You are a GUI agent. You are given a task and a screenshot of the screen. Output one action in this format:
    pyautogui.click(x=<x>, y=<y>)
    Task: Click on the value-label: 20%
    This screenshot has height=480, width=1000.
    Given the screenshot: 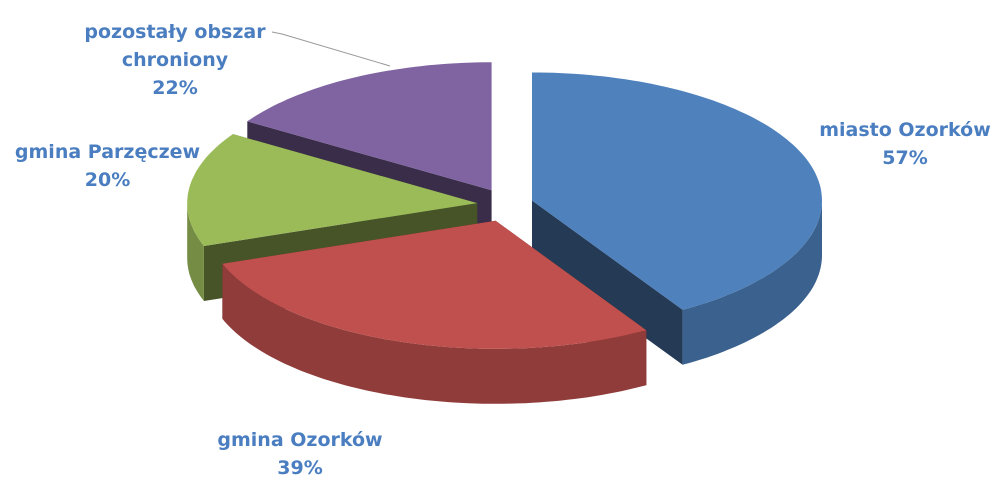 What is the action you would take?
    pyautogui.click(x=107, y=180)
    